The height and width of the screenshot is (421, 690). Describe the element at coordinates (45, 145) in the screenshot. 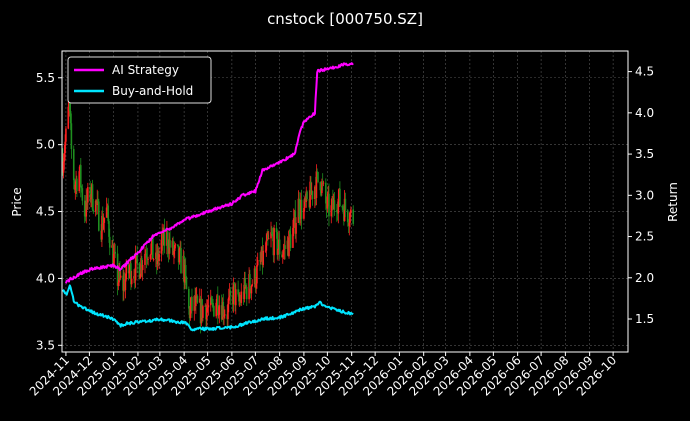

I see `left-tick-label: 5.0` at that location.